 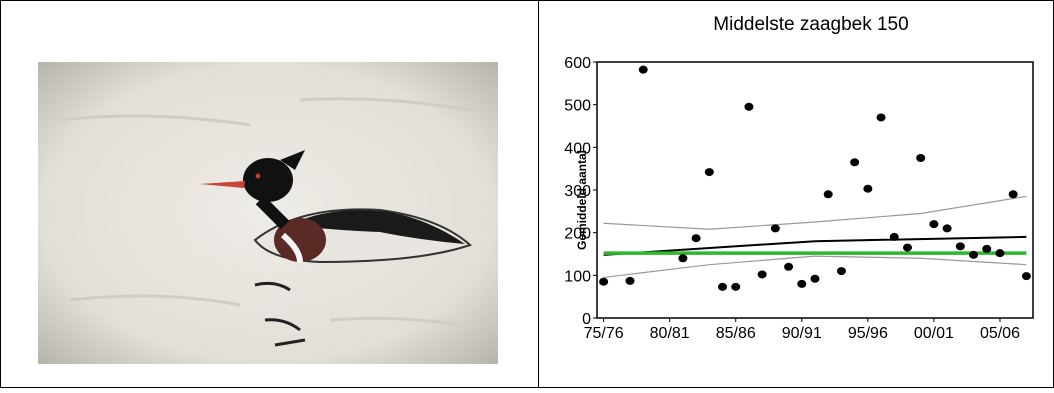 I want to click on x-tick-label: 05/06, so click(x=1000, y=333).